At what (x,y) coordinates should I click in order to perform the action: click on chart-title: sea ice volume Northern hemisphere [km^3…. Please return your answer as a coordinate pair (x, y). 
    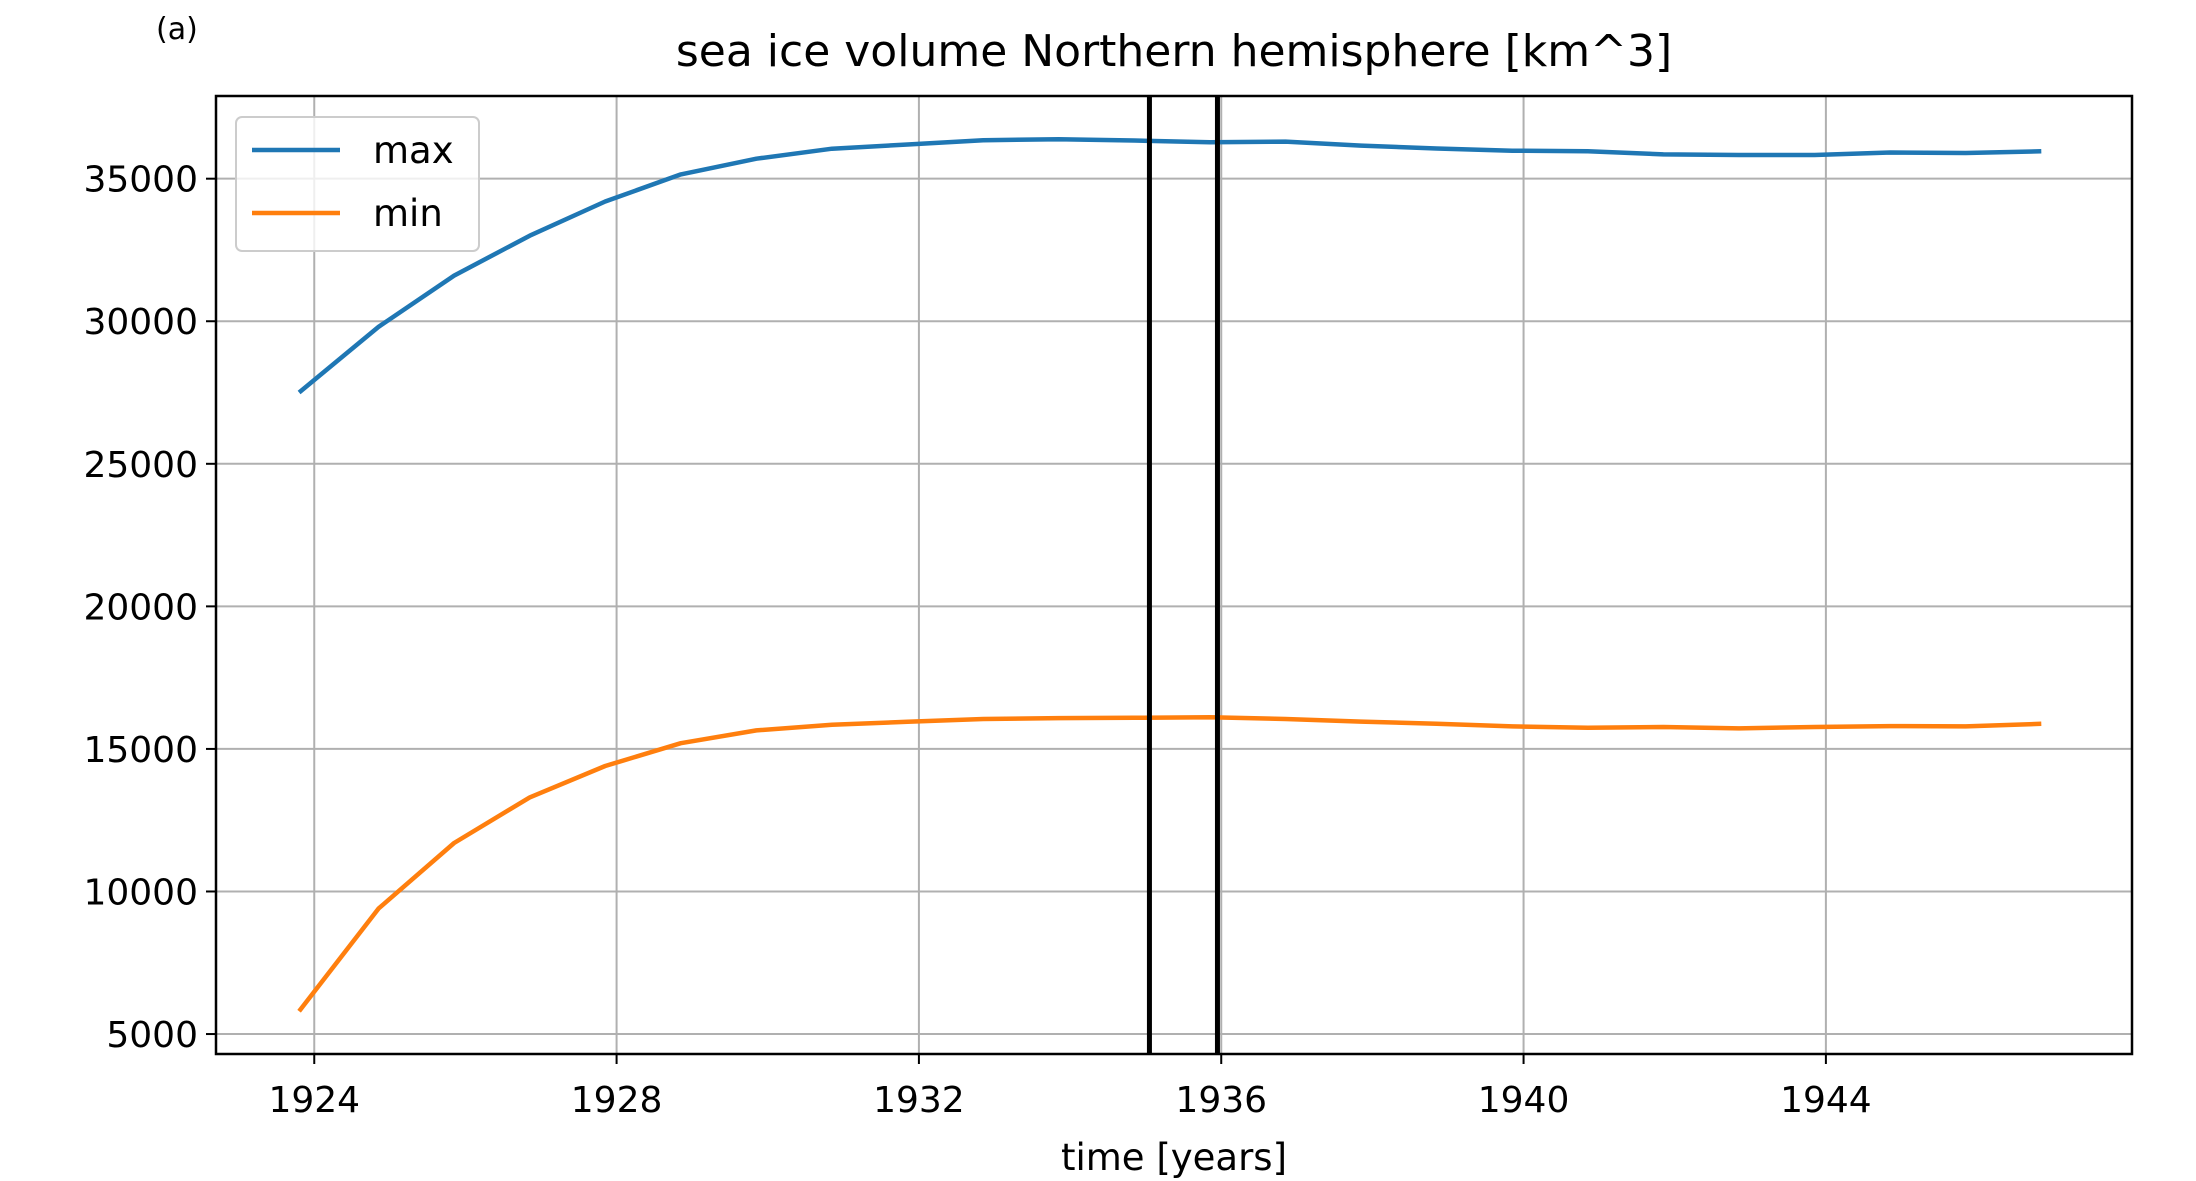
    Looking at the image, I should click on (1174, 51).